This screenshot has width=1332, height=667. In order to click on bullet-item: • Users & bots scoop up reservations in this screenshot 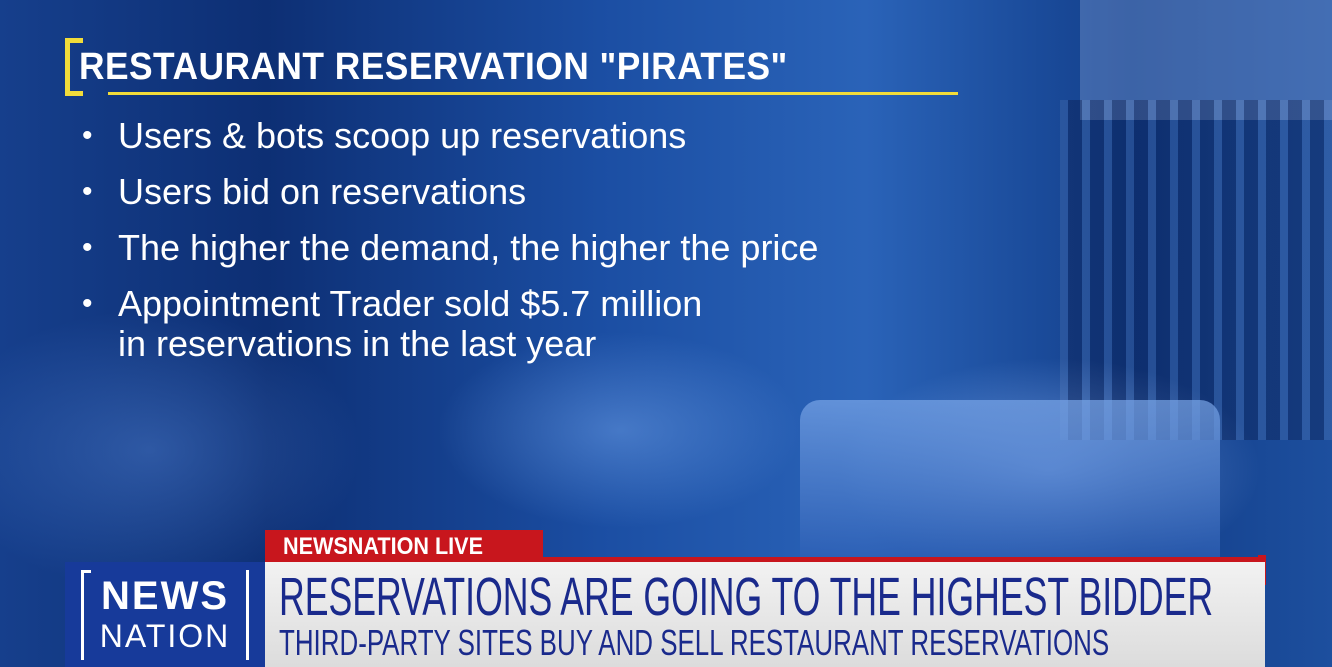, I will do `click(449, 136)`.